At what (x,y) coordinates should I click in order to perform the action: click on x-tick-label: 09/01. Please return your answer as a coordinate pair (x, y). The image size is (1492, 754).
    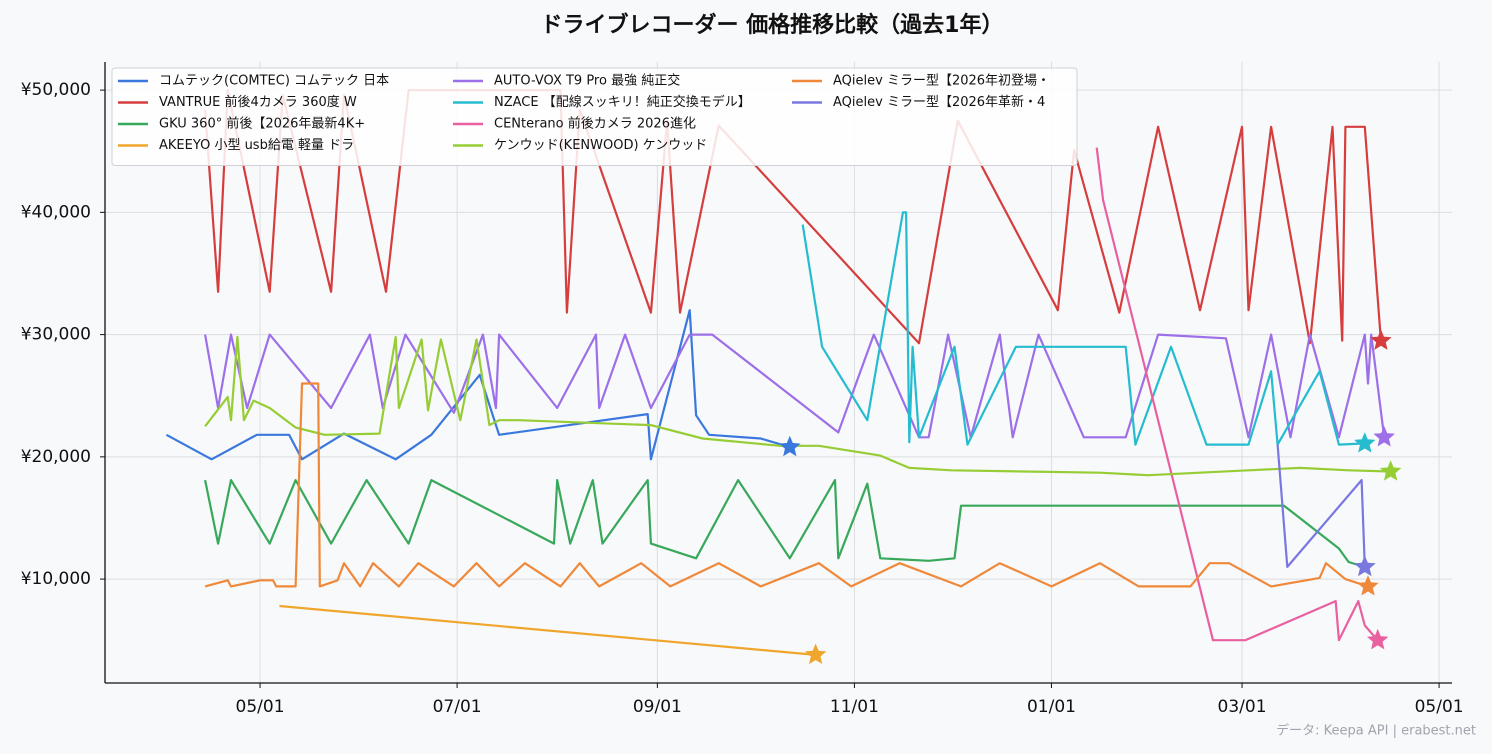
    Looking at the image, I should click on (657, 707).